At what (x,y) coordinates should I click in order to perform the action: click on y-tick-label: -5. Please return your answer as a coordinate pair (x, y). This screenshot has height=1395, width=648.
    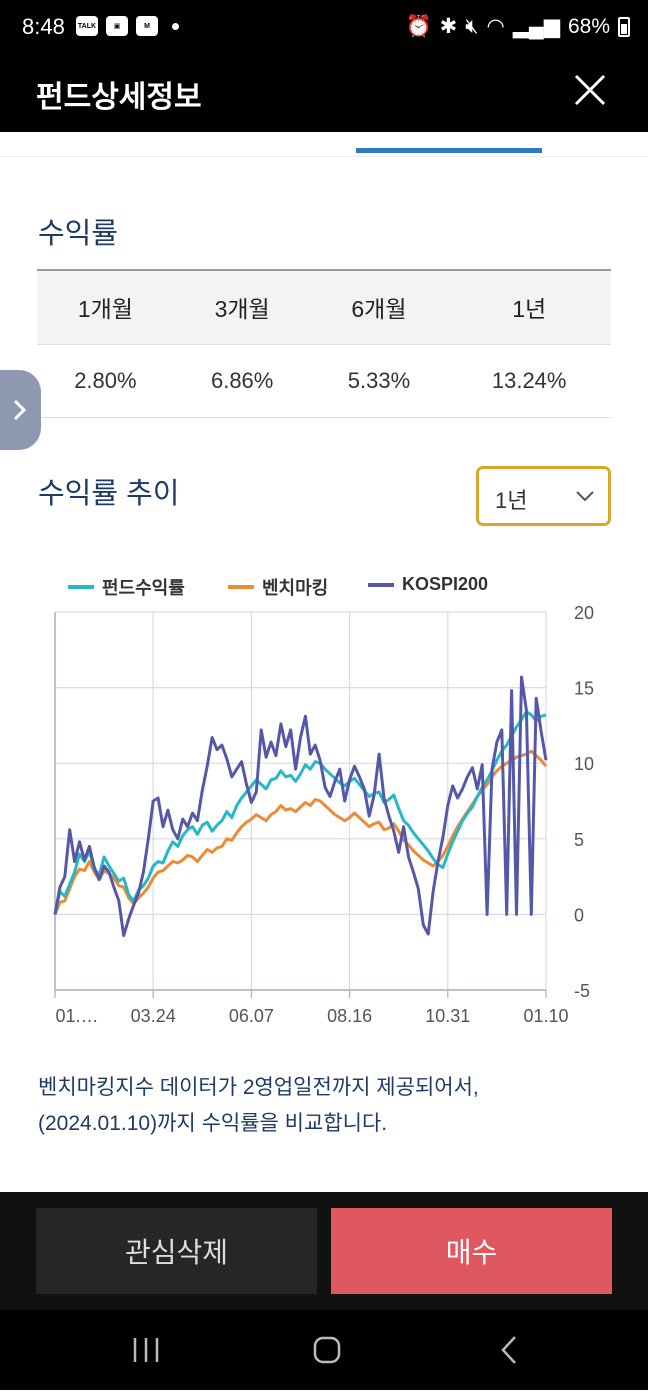
    Looking at the image, I should click on (582, 991).